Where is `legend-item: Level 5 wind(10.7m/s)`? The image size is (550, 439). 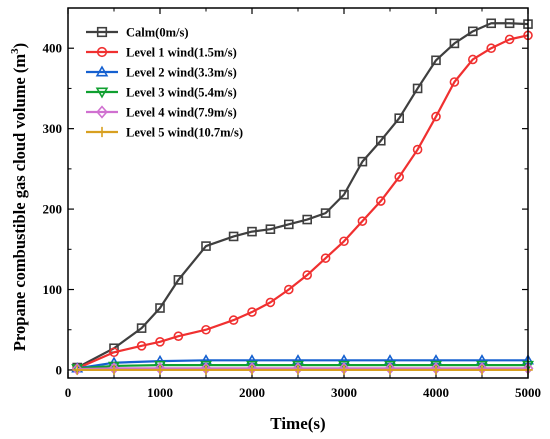 legend-item: Level 5 wind(10.7m/s) is located at coordinates (164, 133).